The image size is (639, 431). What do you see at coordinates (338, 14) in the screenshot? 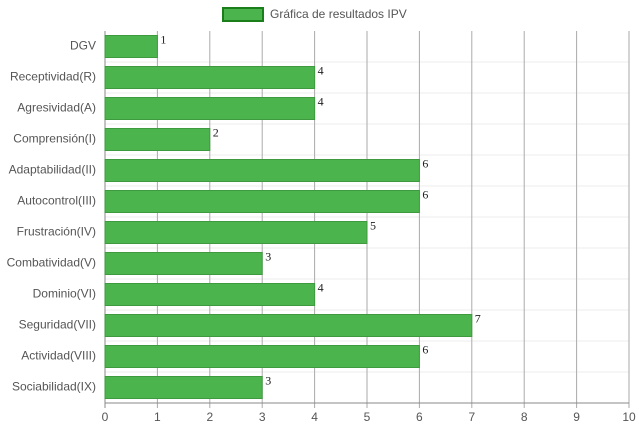
I see `legend-label: Gráfica de resultados IPV` at bounding box center [338, 14].